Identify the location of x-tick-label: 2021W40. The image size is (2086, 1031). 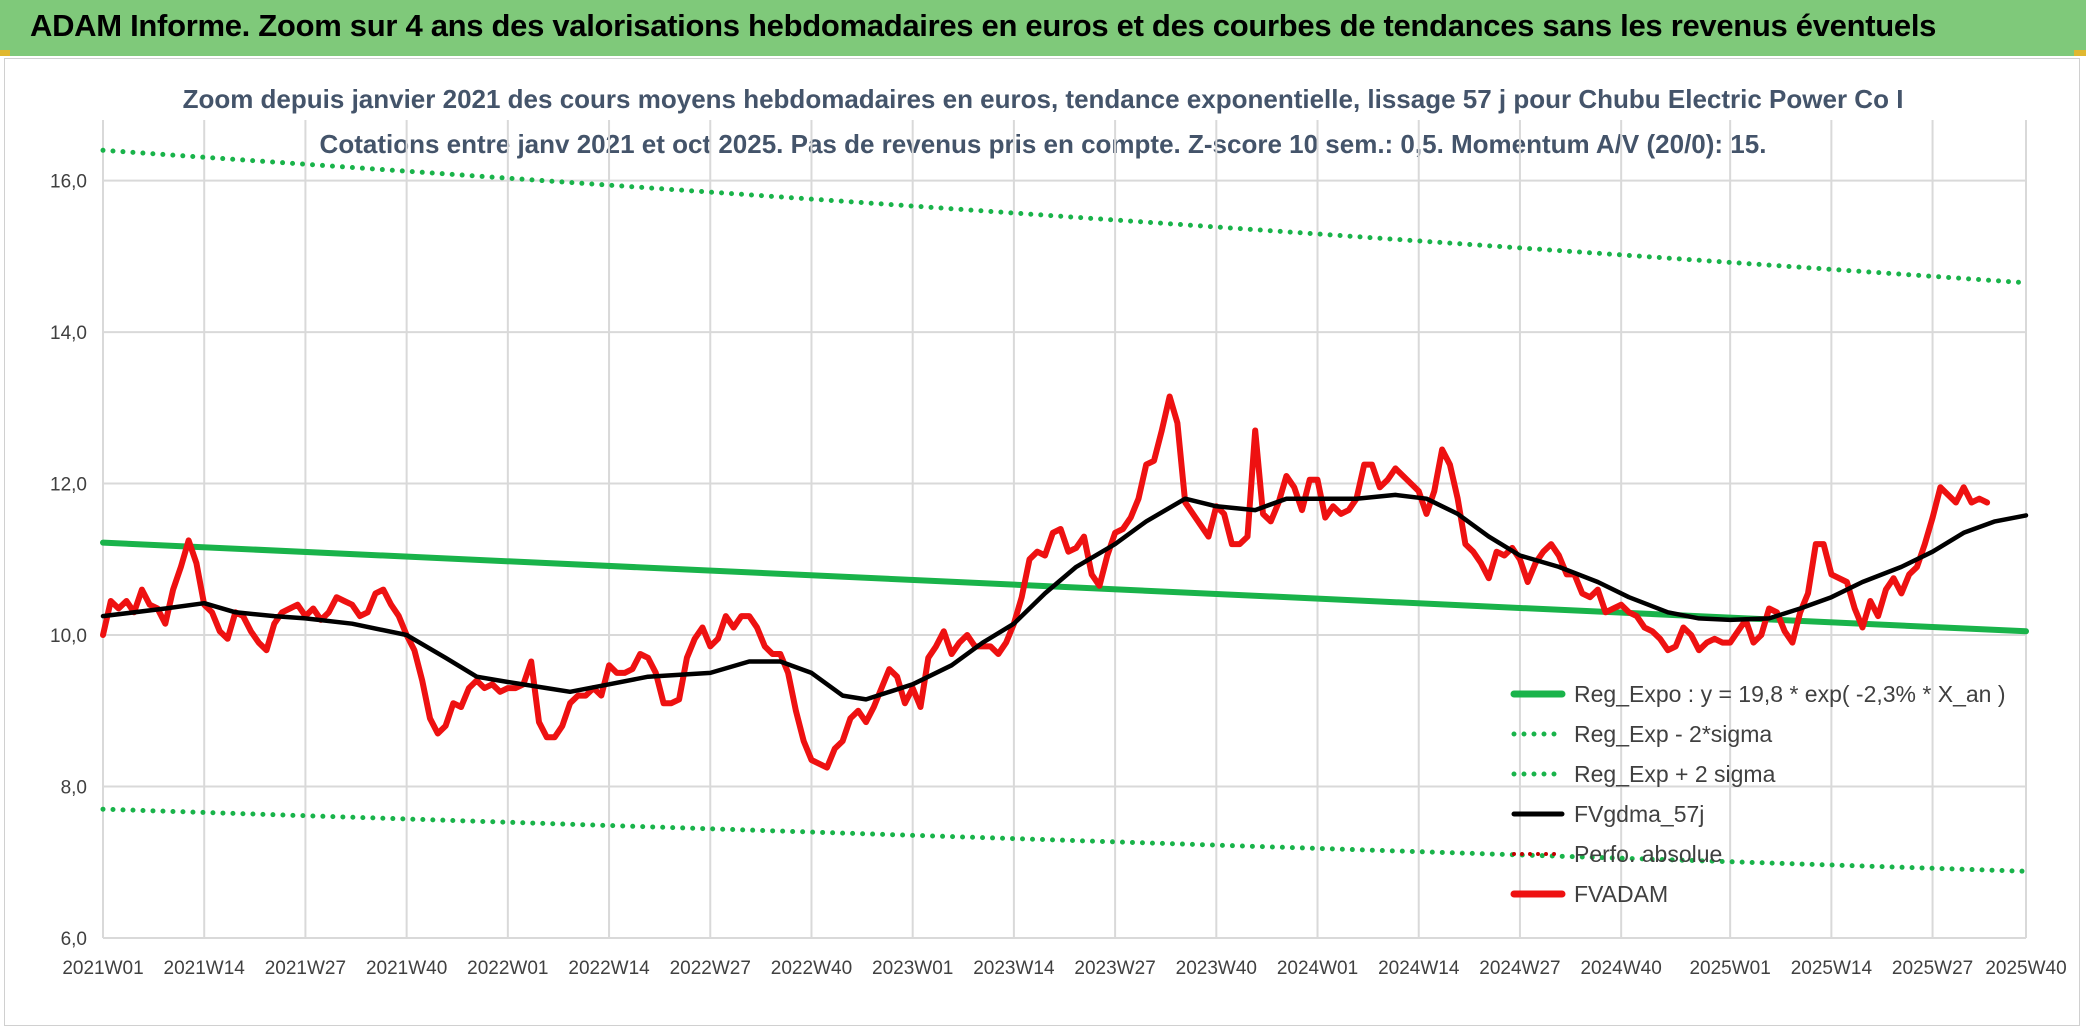
(406, 968).